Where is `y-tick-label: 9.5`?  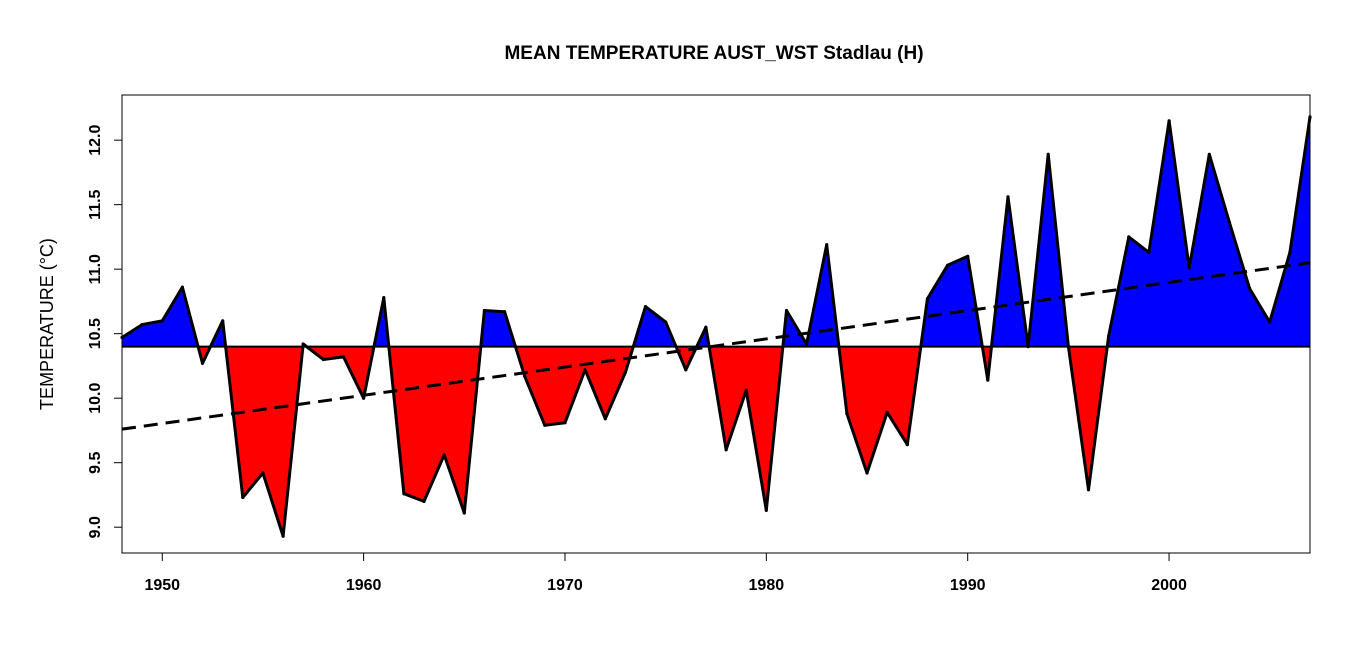 y-tick-label: 9.5 is located at coordinates (95, 462).